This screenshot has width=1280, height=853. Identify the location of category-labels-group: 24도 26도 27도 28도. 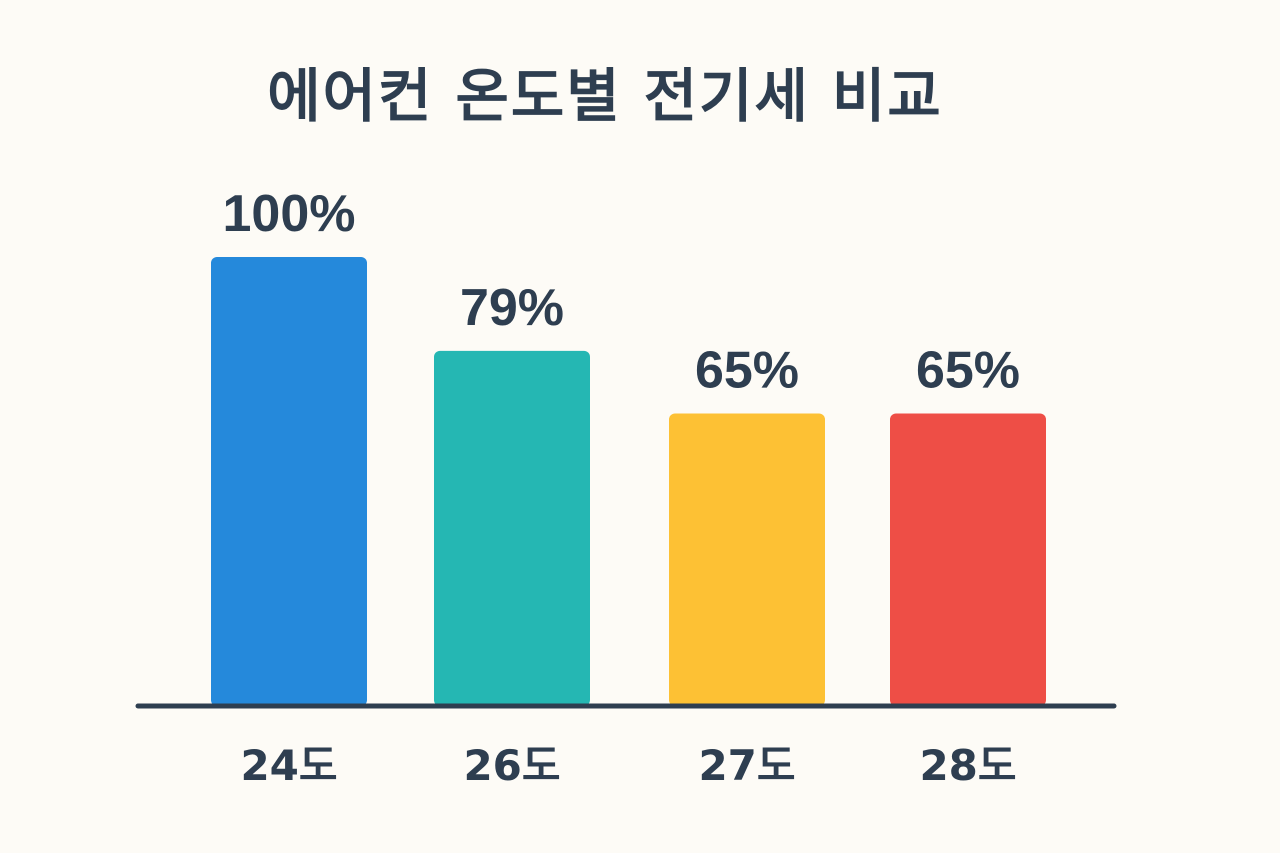
(628, 765).